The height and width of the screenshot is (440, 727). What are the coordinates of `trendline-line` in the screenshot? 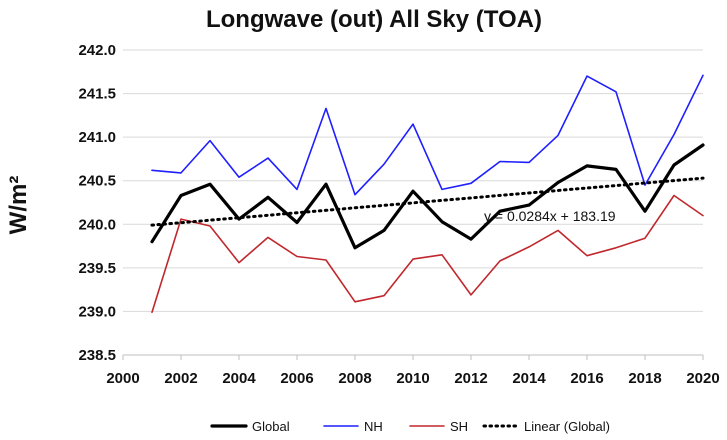 It's located at (427, 201).